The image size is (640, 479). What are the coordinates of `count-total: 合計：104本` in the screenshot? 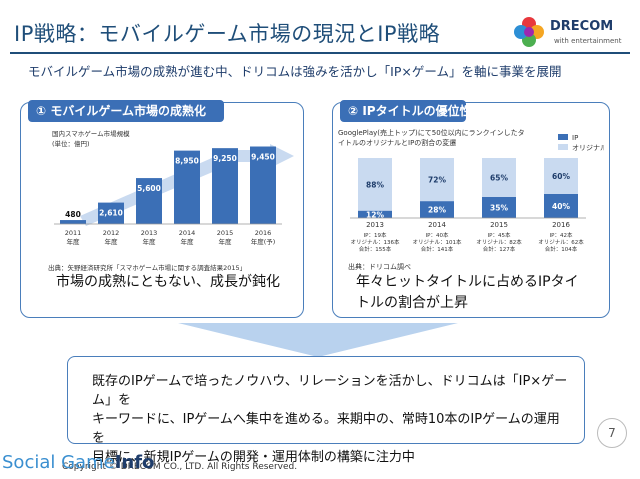 It's located at (561, 249).